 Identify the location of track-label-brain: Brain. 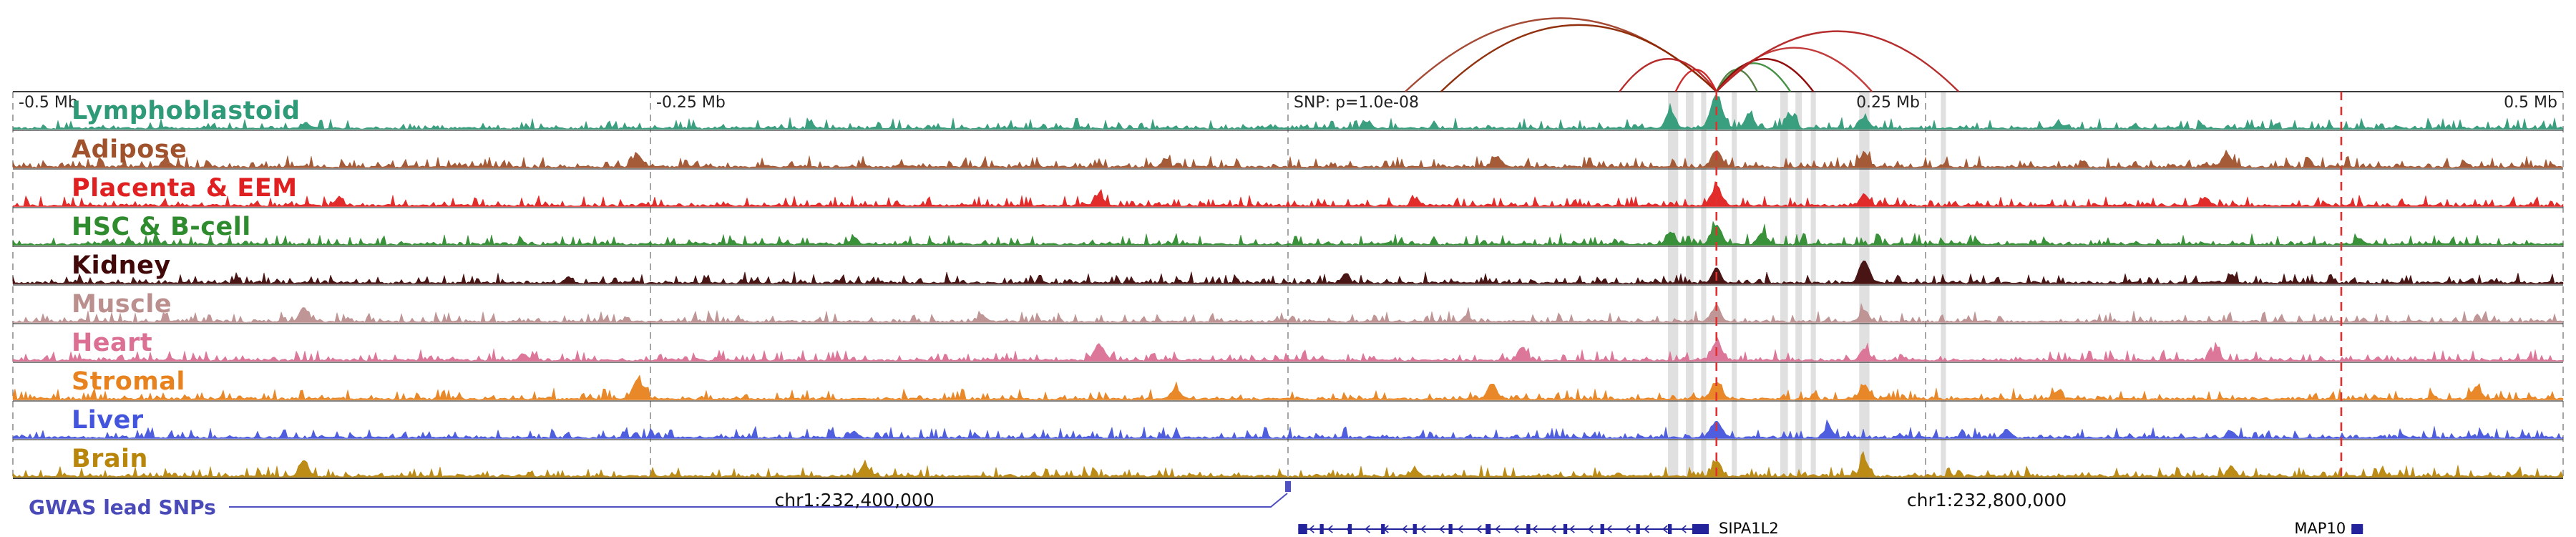
(110, 459).